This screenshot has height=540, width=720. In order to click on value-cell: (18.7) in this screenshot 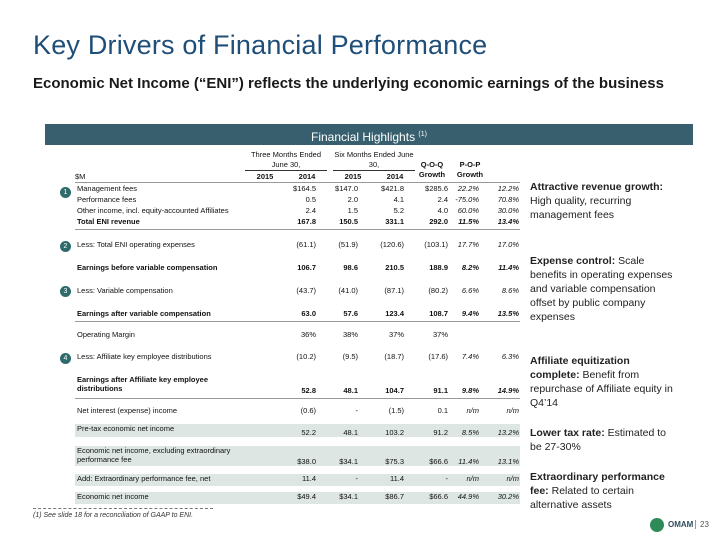, I will do `click(394, 356)`.